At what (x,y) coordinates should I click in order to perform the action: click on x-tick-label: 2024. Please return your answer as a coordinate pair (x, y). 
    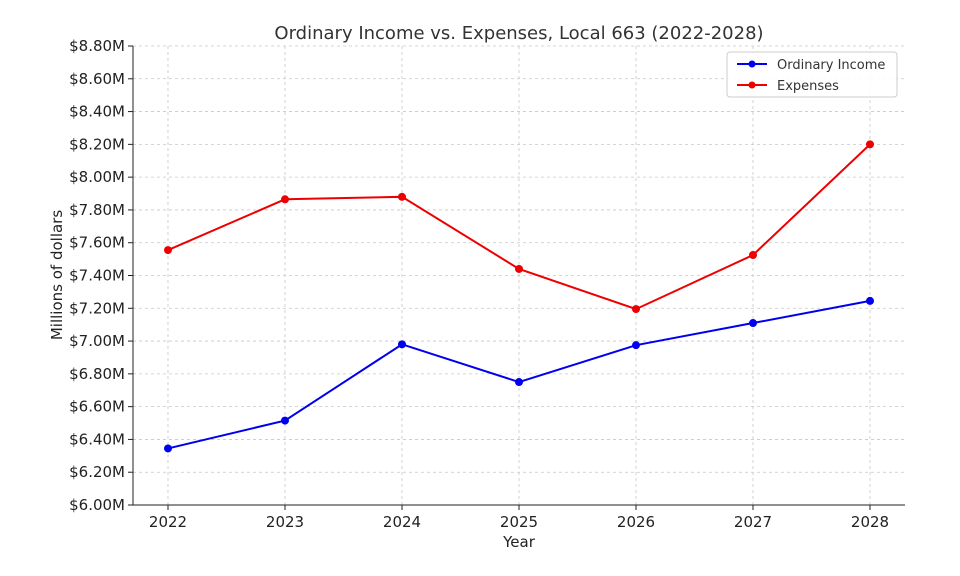
    Looking at the image, I should click on (402, 522).